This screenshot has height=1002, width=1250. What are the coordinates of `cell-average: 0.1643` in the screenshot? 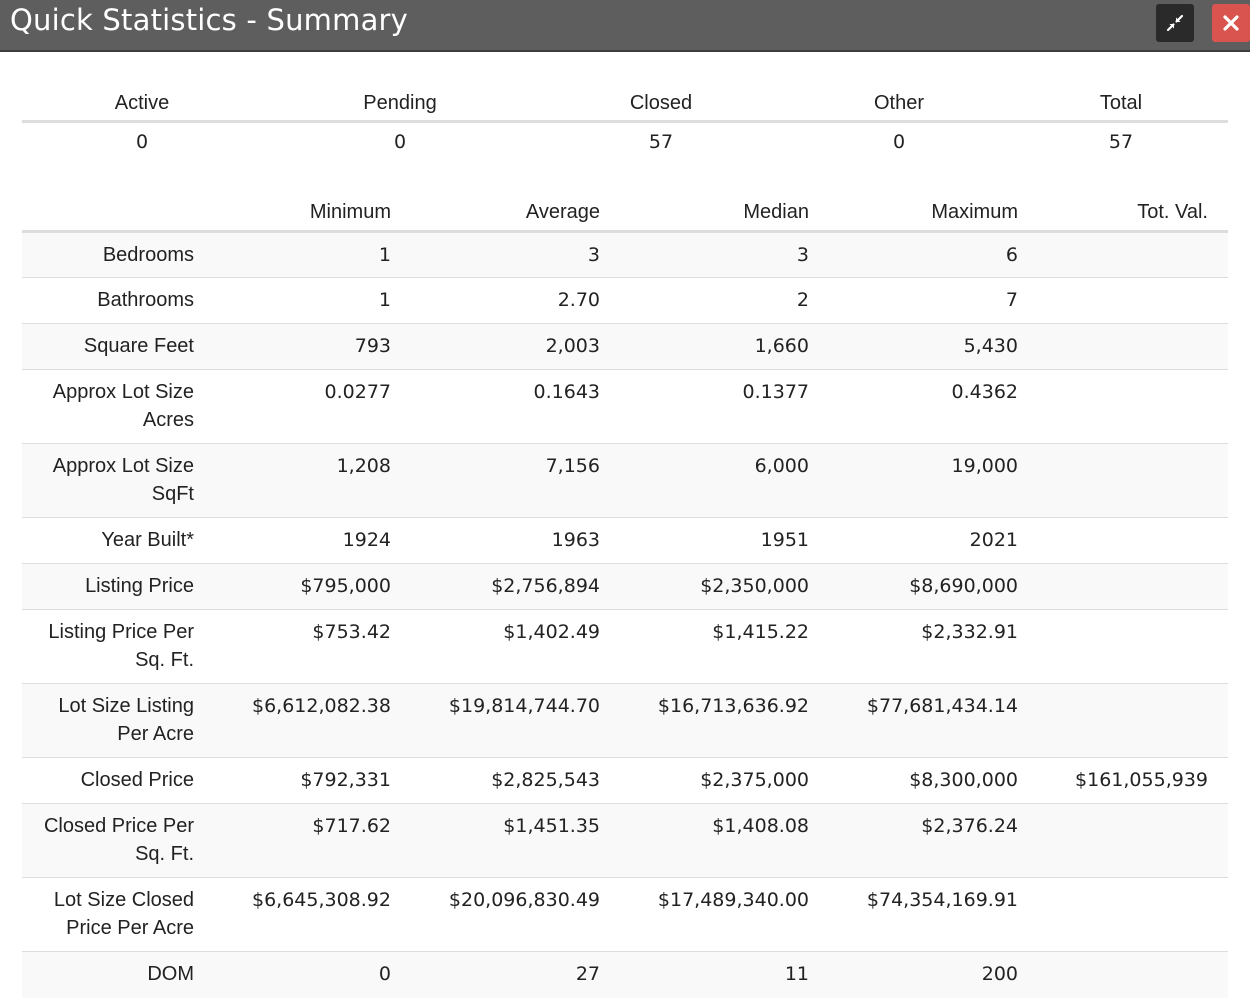 It's located at (515, 406).